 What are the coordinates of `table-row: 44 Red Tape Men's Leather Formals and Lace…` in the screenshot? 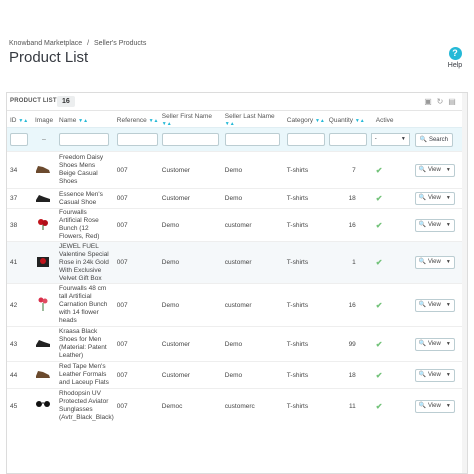 It's located at (237, 375).